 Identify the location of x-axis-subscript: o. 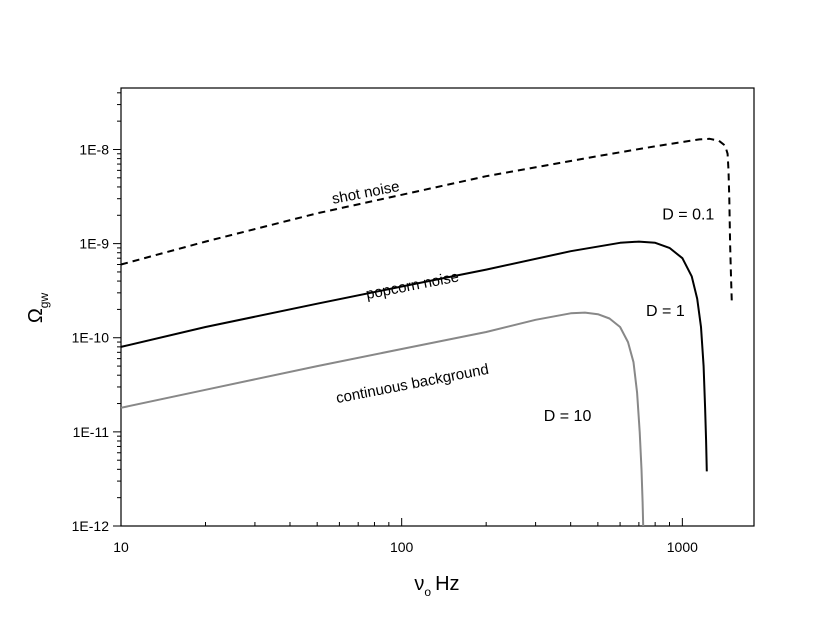
(427, 592).